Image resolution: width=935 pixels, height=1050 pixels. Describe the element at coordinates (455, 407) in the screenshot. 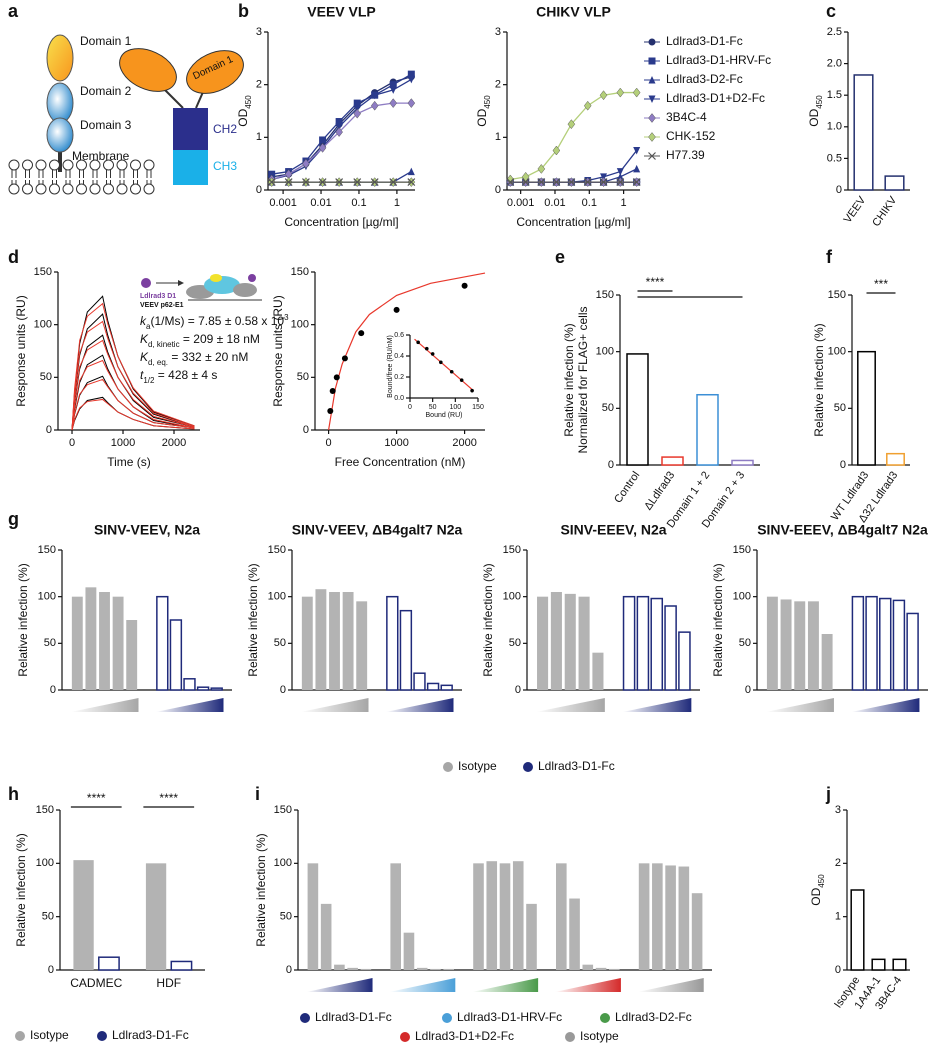

I see `x-tick-label: 100` at that location.